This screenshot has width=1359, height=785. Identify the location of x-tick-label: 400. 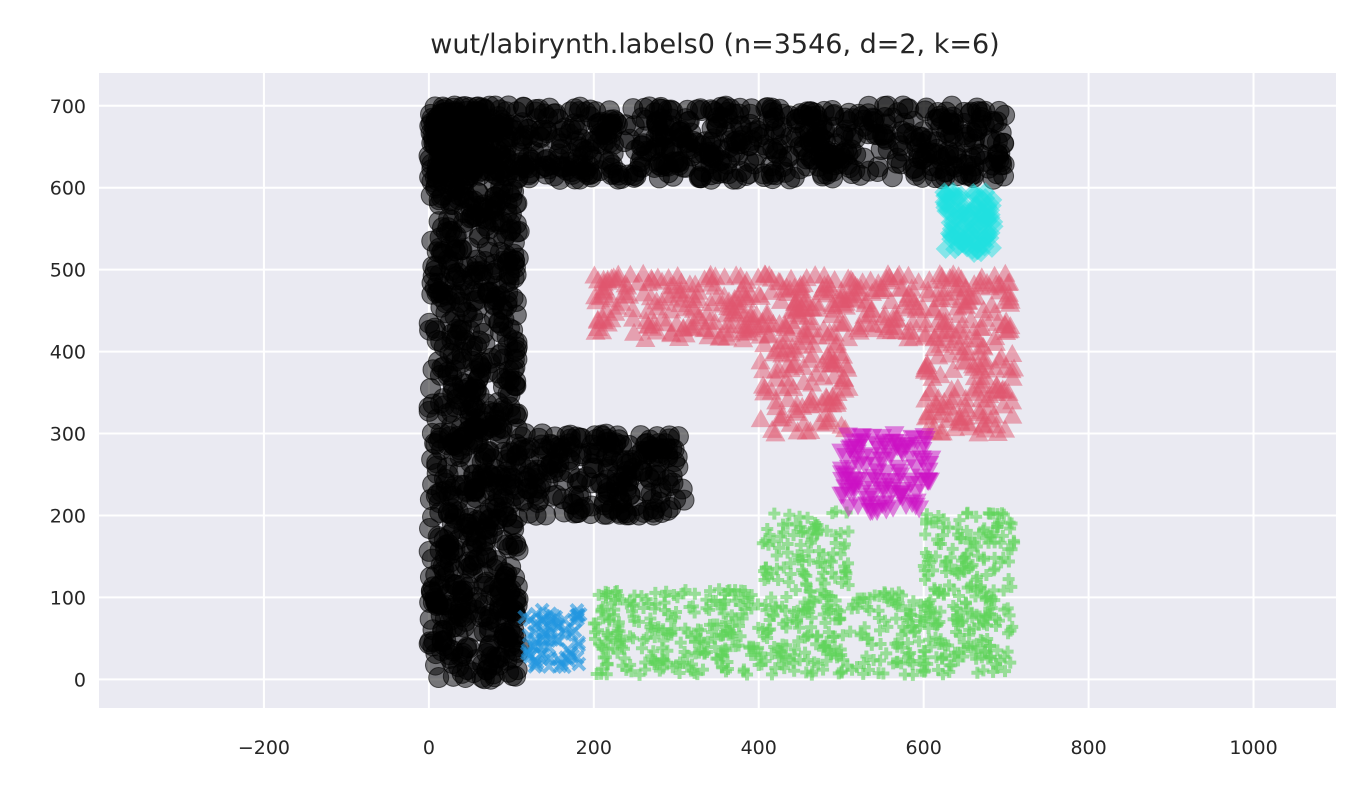
(759, 748).